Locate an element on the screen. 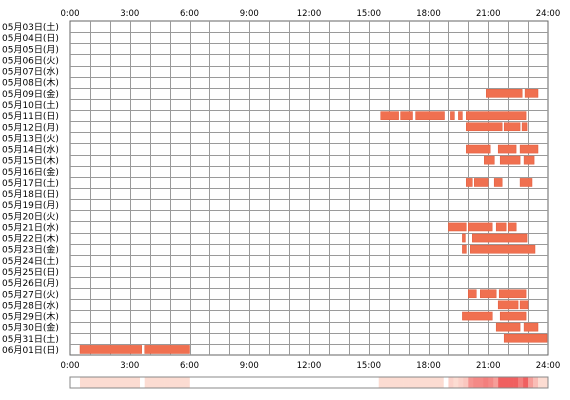 The width and height of the screenshot is (570, 400). row-label: 05月12日(月) is located at coordinates (30, 127).